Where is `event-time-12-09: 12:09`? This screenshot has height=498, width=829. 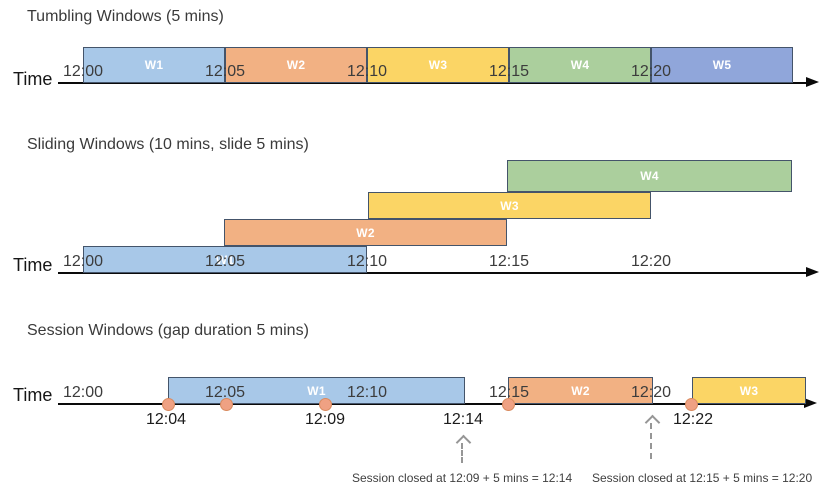
event-time-12-09: 12:09 is located at coordinates (325, 419).